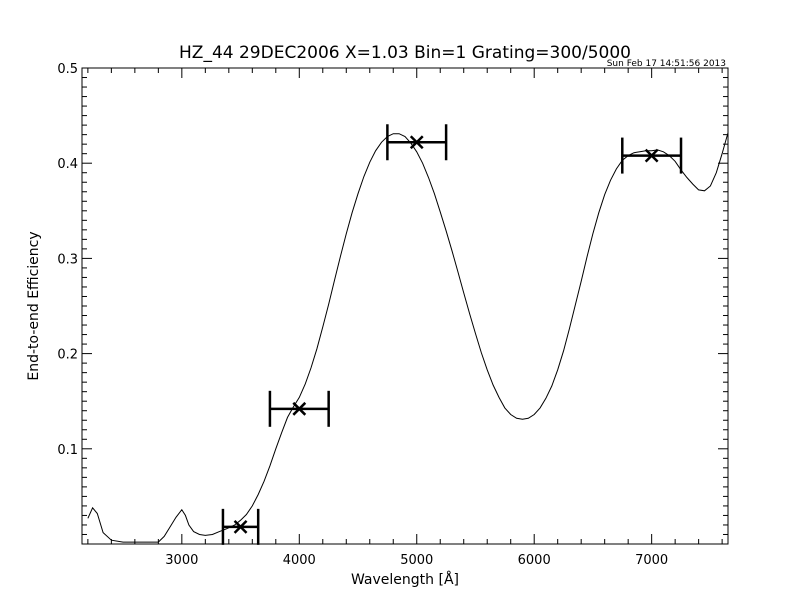  Describe the element at coordinates (651, 560) in the screenshot. I see `x-tick-label: 7000` at that location.